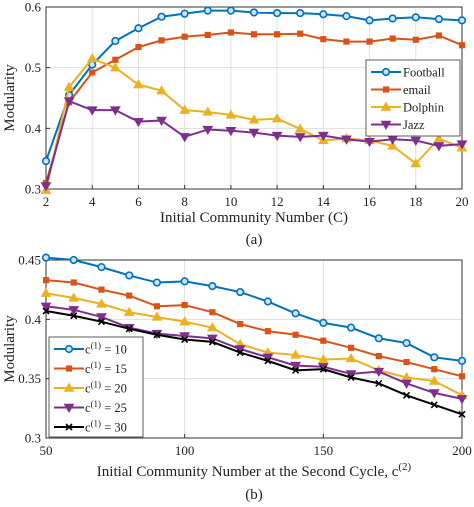 Image resolution: width=474 pixels, height=507 pixels. I want to click on panel-b-caption: (b), so click(254, 495).